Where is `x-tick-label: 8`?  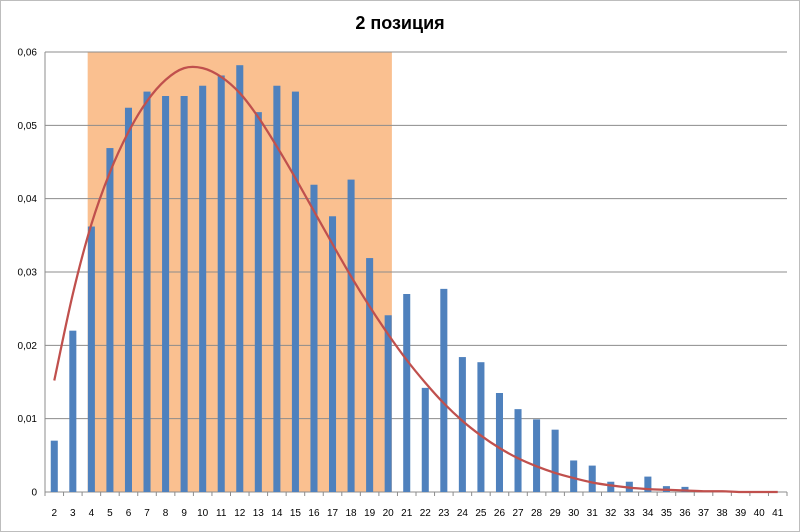 x-tick-label: 8 is located at coordinates (166, 513).